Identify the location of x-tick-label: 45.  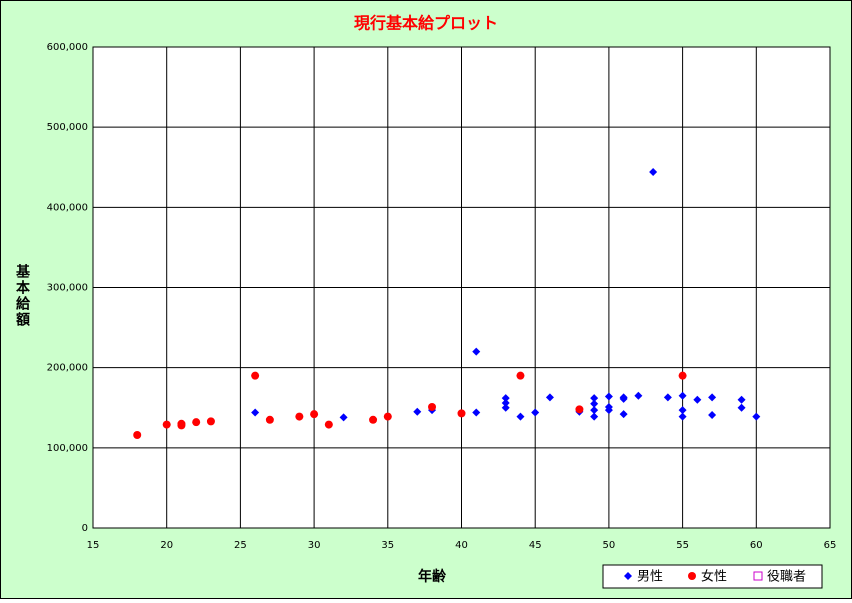
(535, 545).